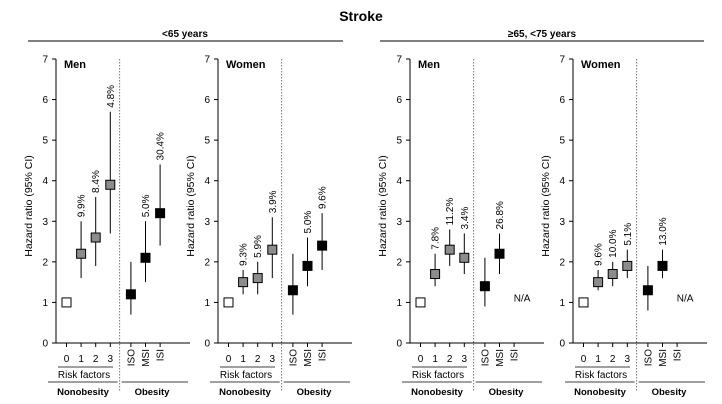 The width and height of the screenshot is (722, 404). Describe the element at coordinates (161, 146) in the screenshot. I see `percent-label: 30.4%` at that location.